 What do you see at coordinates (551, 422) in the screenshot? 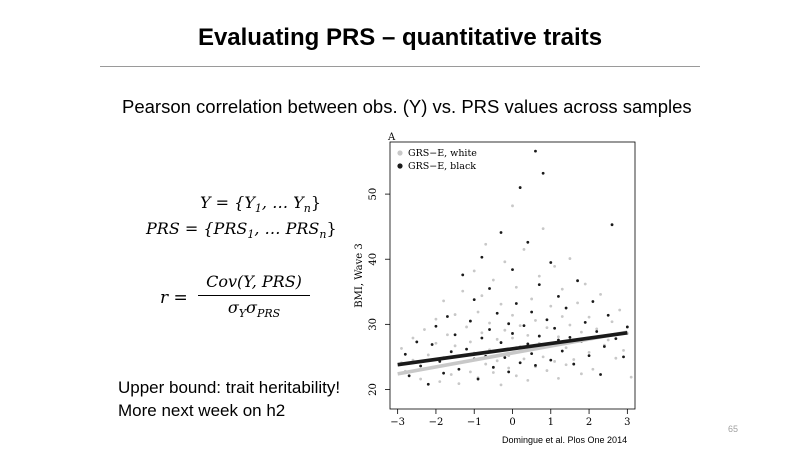
I see `x-tick-label: 1` at bounding box center [551, 422].